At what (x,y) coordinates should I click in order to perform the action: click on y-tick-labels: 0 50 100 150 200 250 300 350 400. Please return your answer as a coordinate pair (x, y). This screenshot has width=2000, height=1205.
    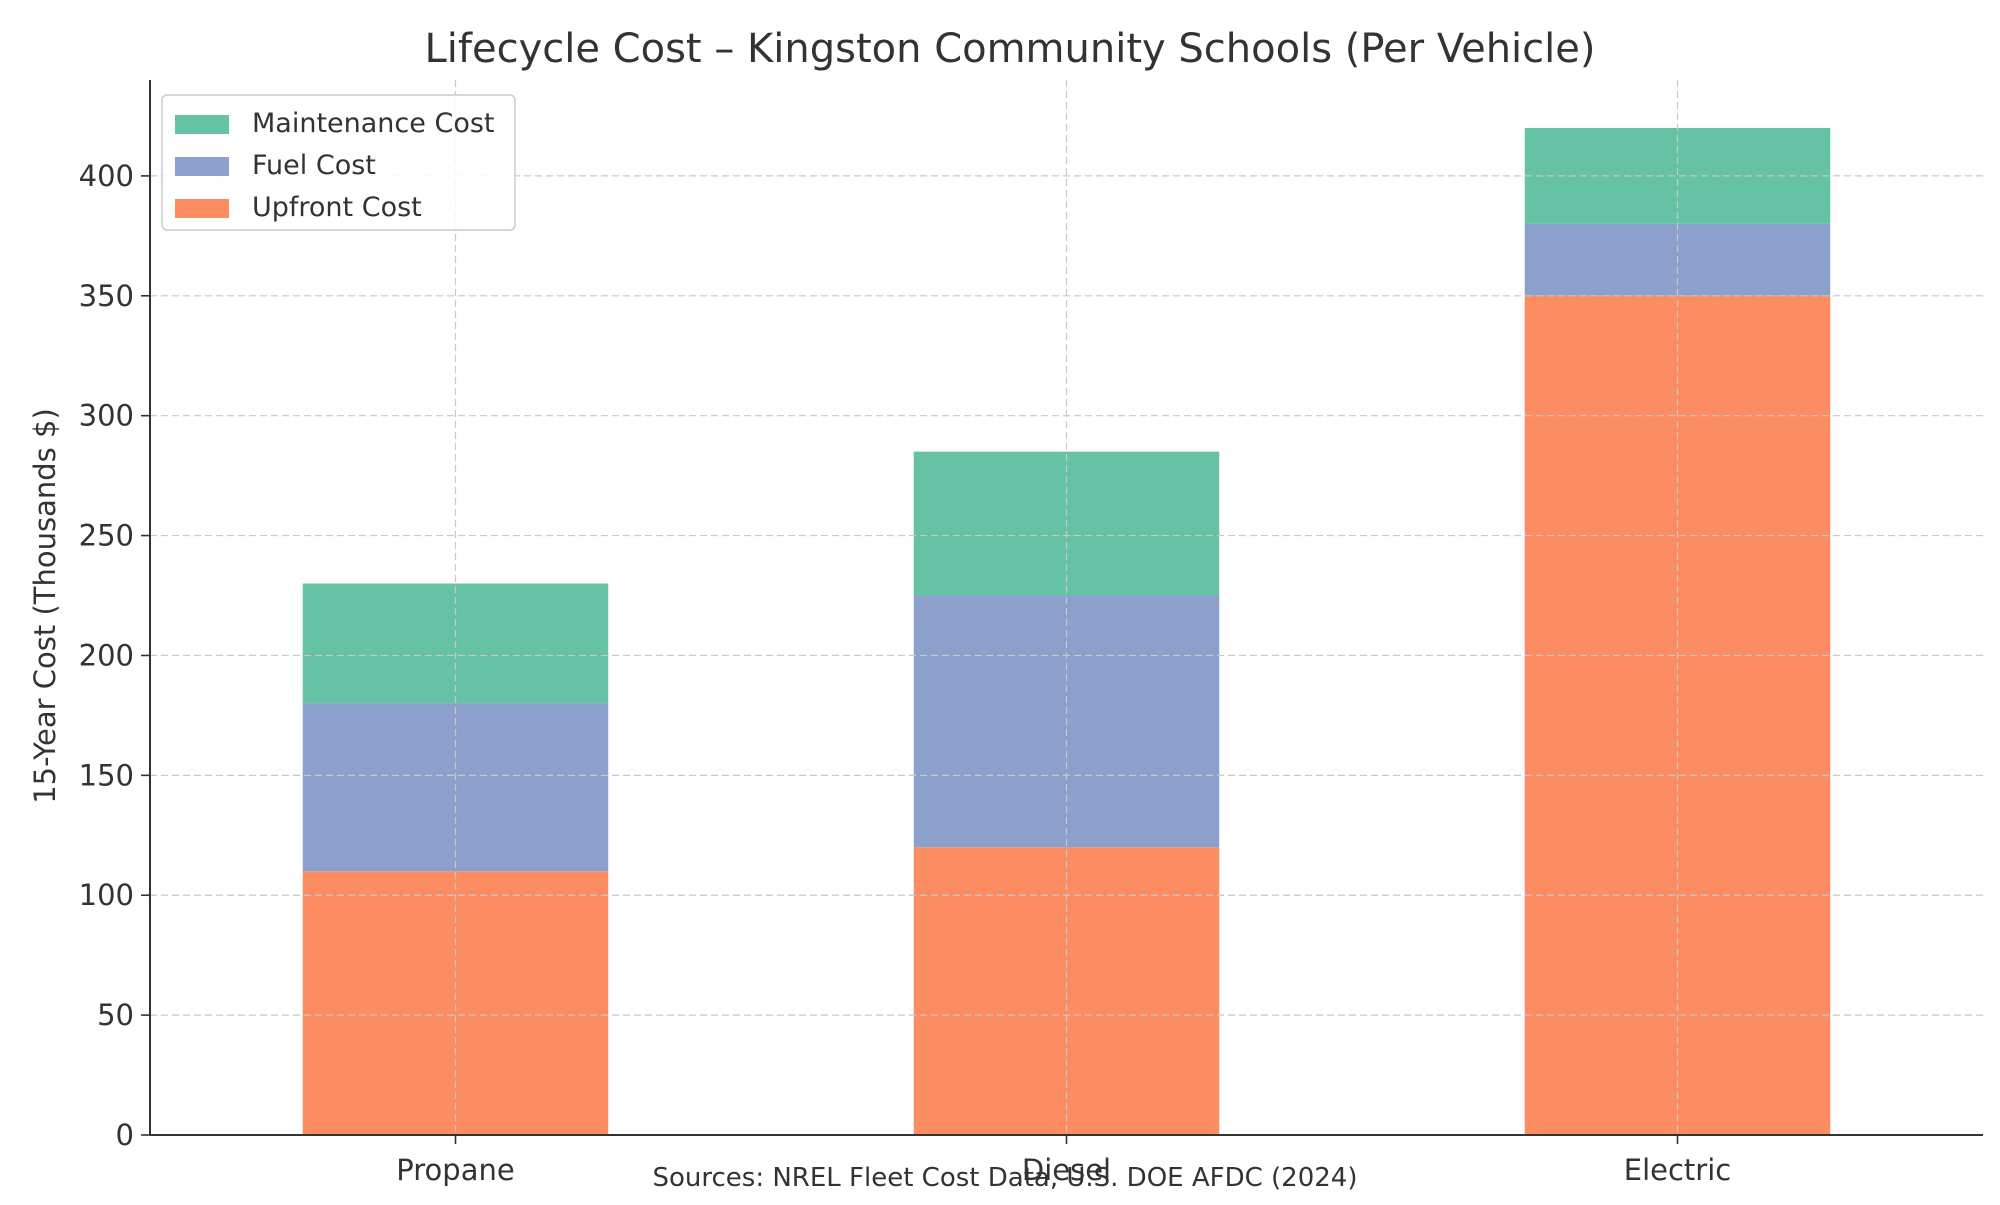
    Looking at the image, I should click on (106, 655).